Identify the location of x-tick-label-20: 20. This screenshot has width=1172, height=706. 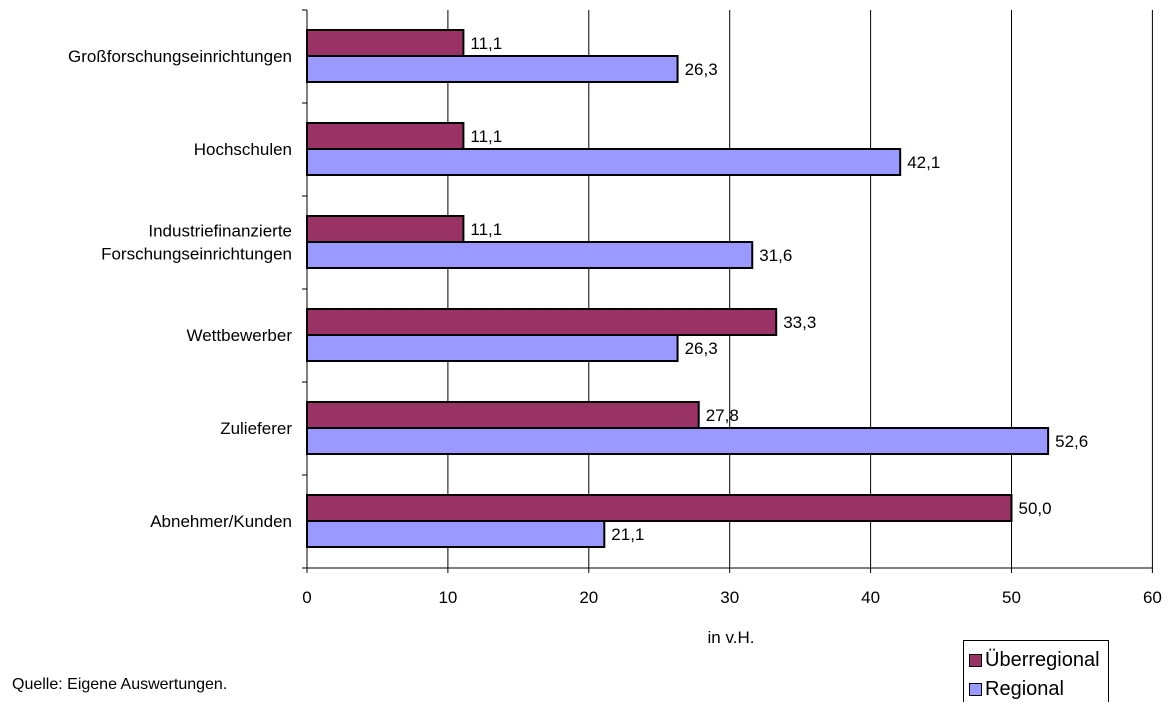
(588, 597).